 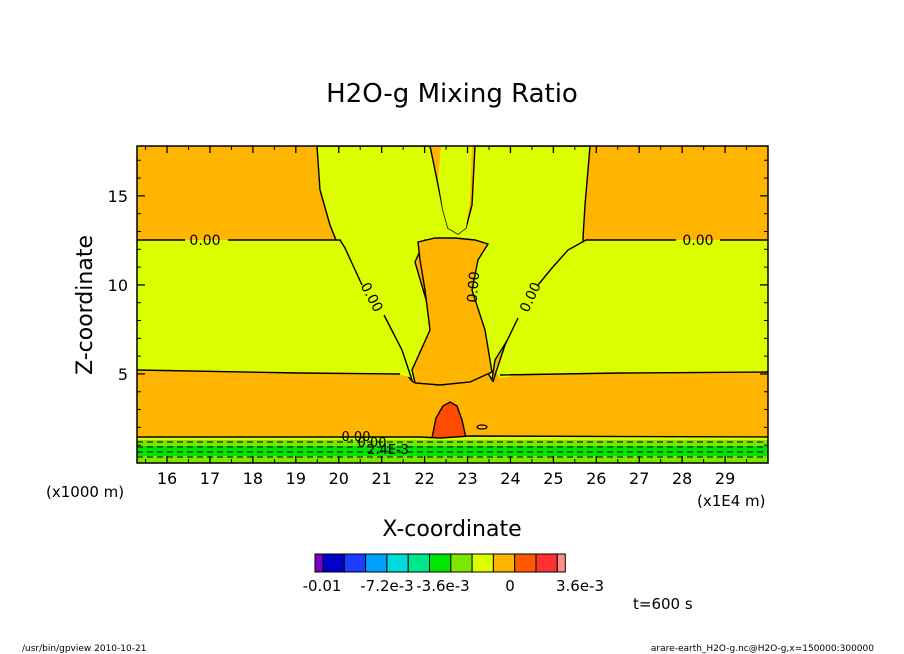 What do you see at coordinates (118, 196) in the screenshot?
I see `y-tick-label: 15` at bounding box center [118, 196].